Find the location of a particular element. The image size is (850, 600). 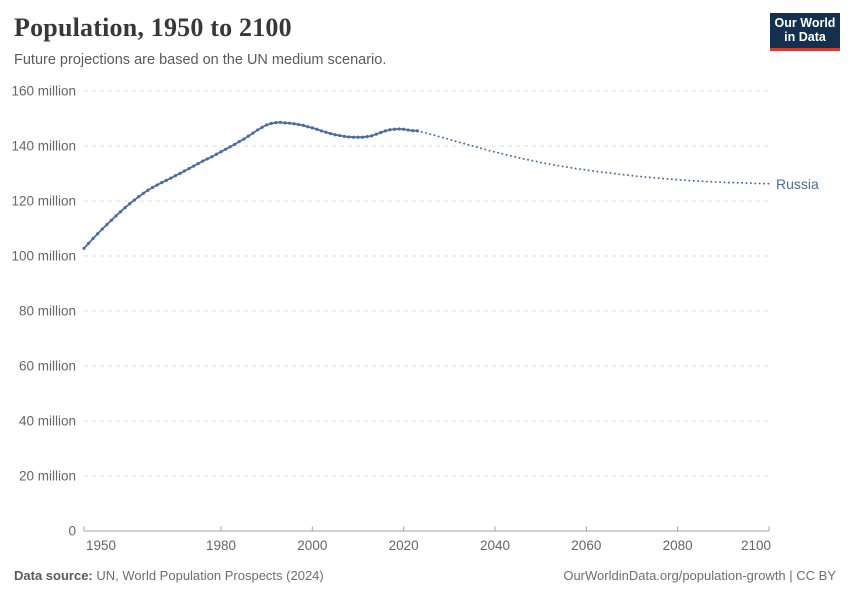

x-tick-label: 1980 is located at coordinates (221, 545).